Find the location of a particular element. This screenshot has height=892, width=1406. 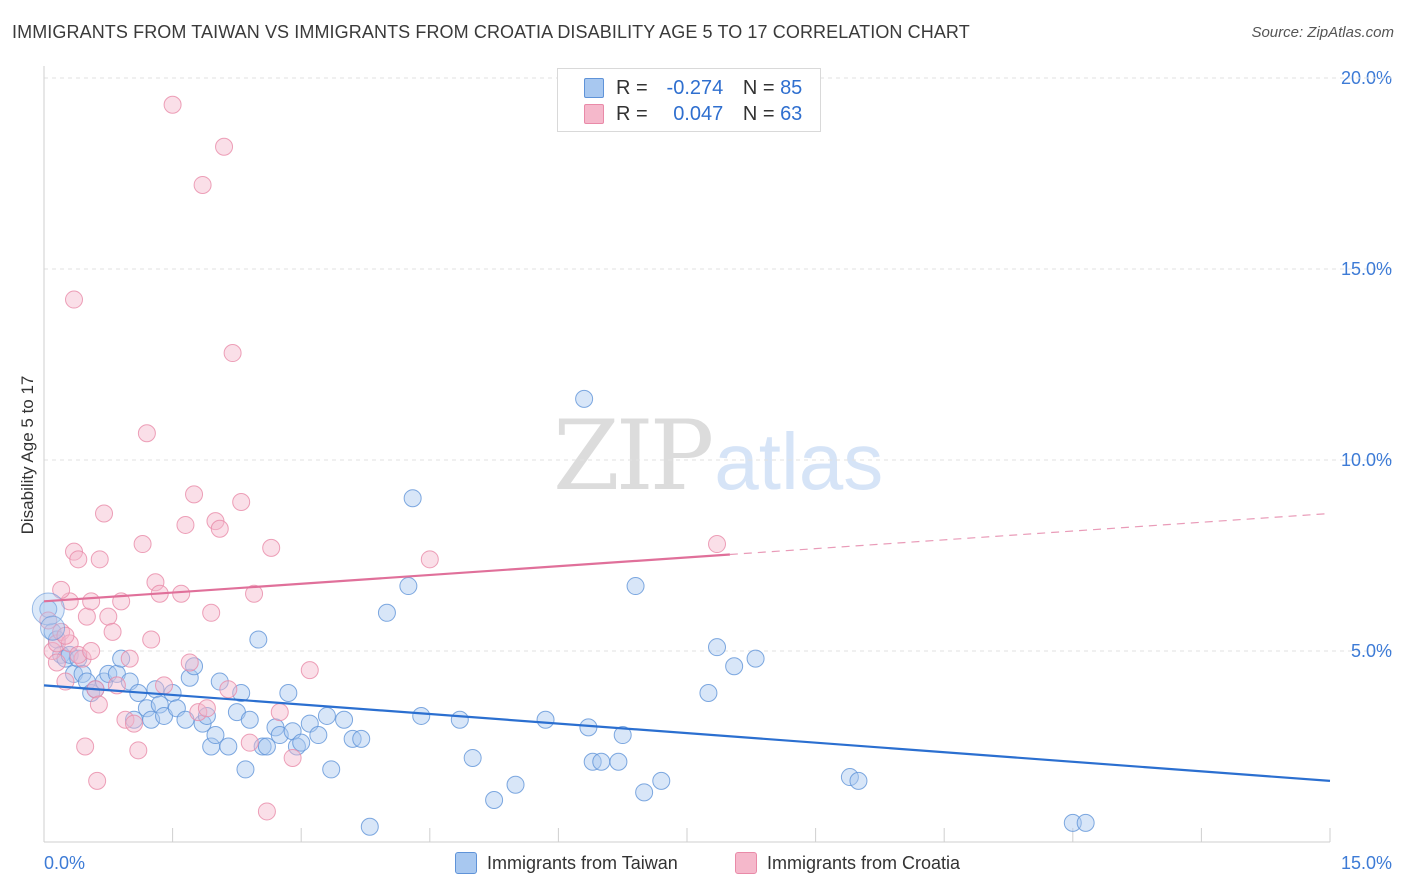

legend-item-taiwan: Immigrants from Taiwan is located at coordinates (566, 863).